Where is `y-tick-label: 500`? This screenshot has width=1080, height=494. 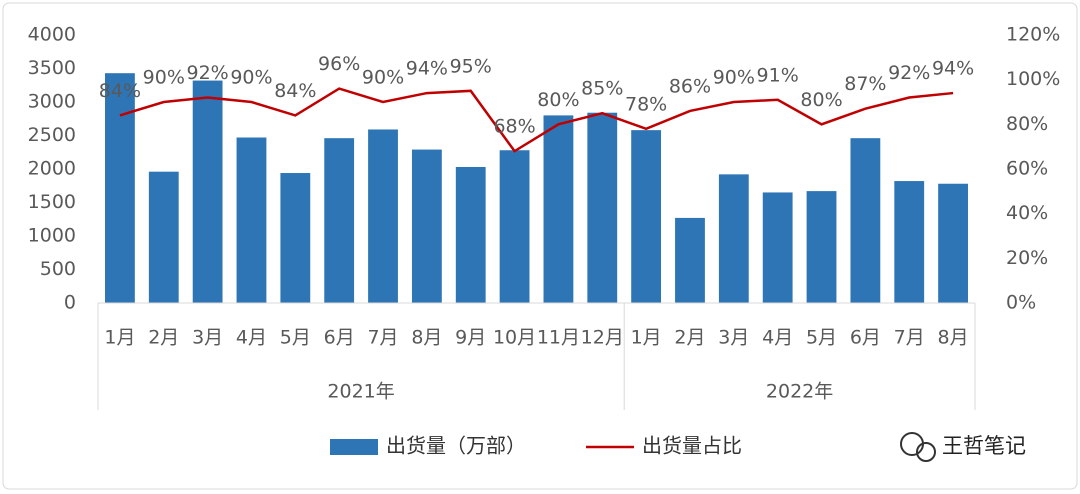
y-tick-label: 500 is located at coordinates (58, 269).